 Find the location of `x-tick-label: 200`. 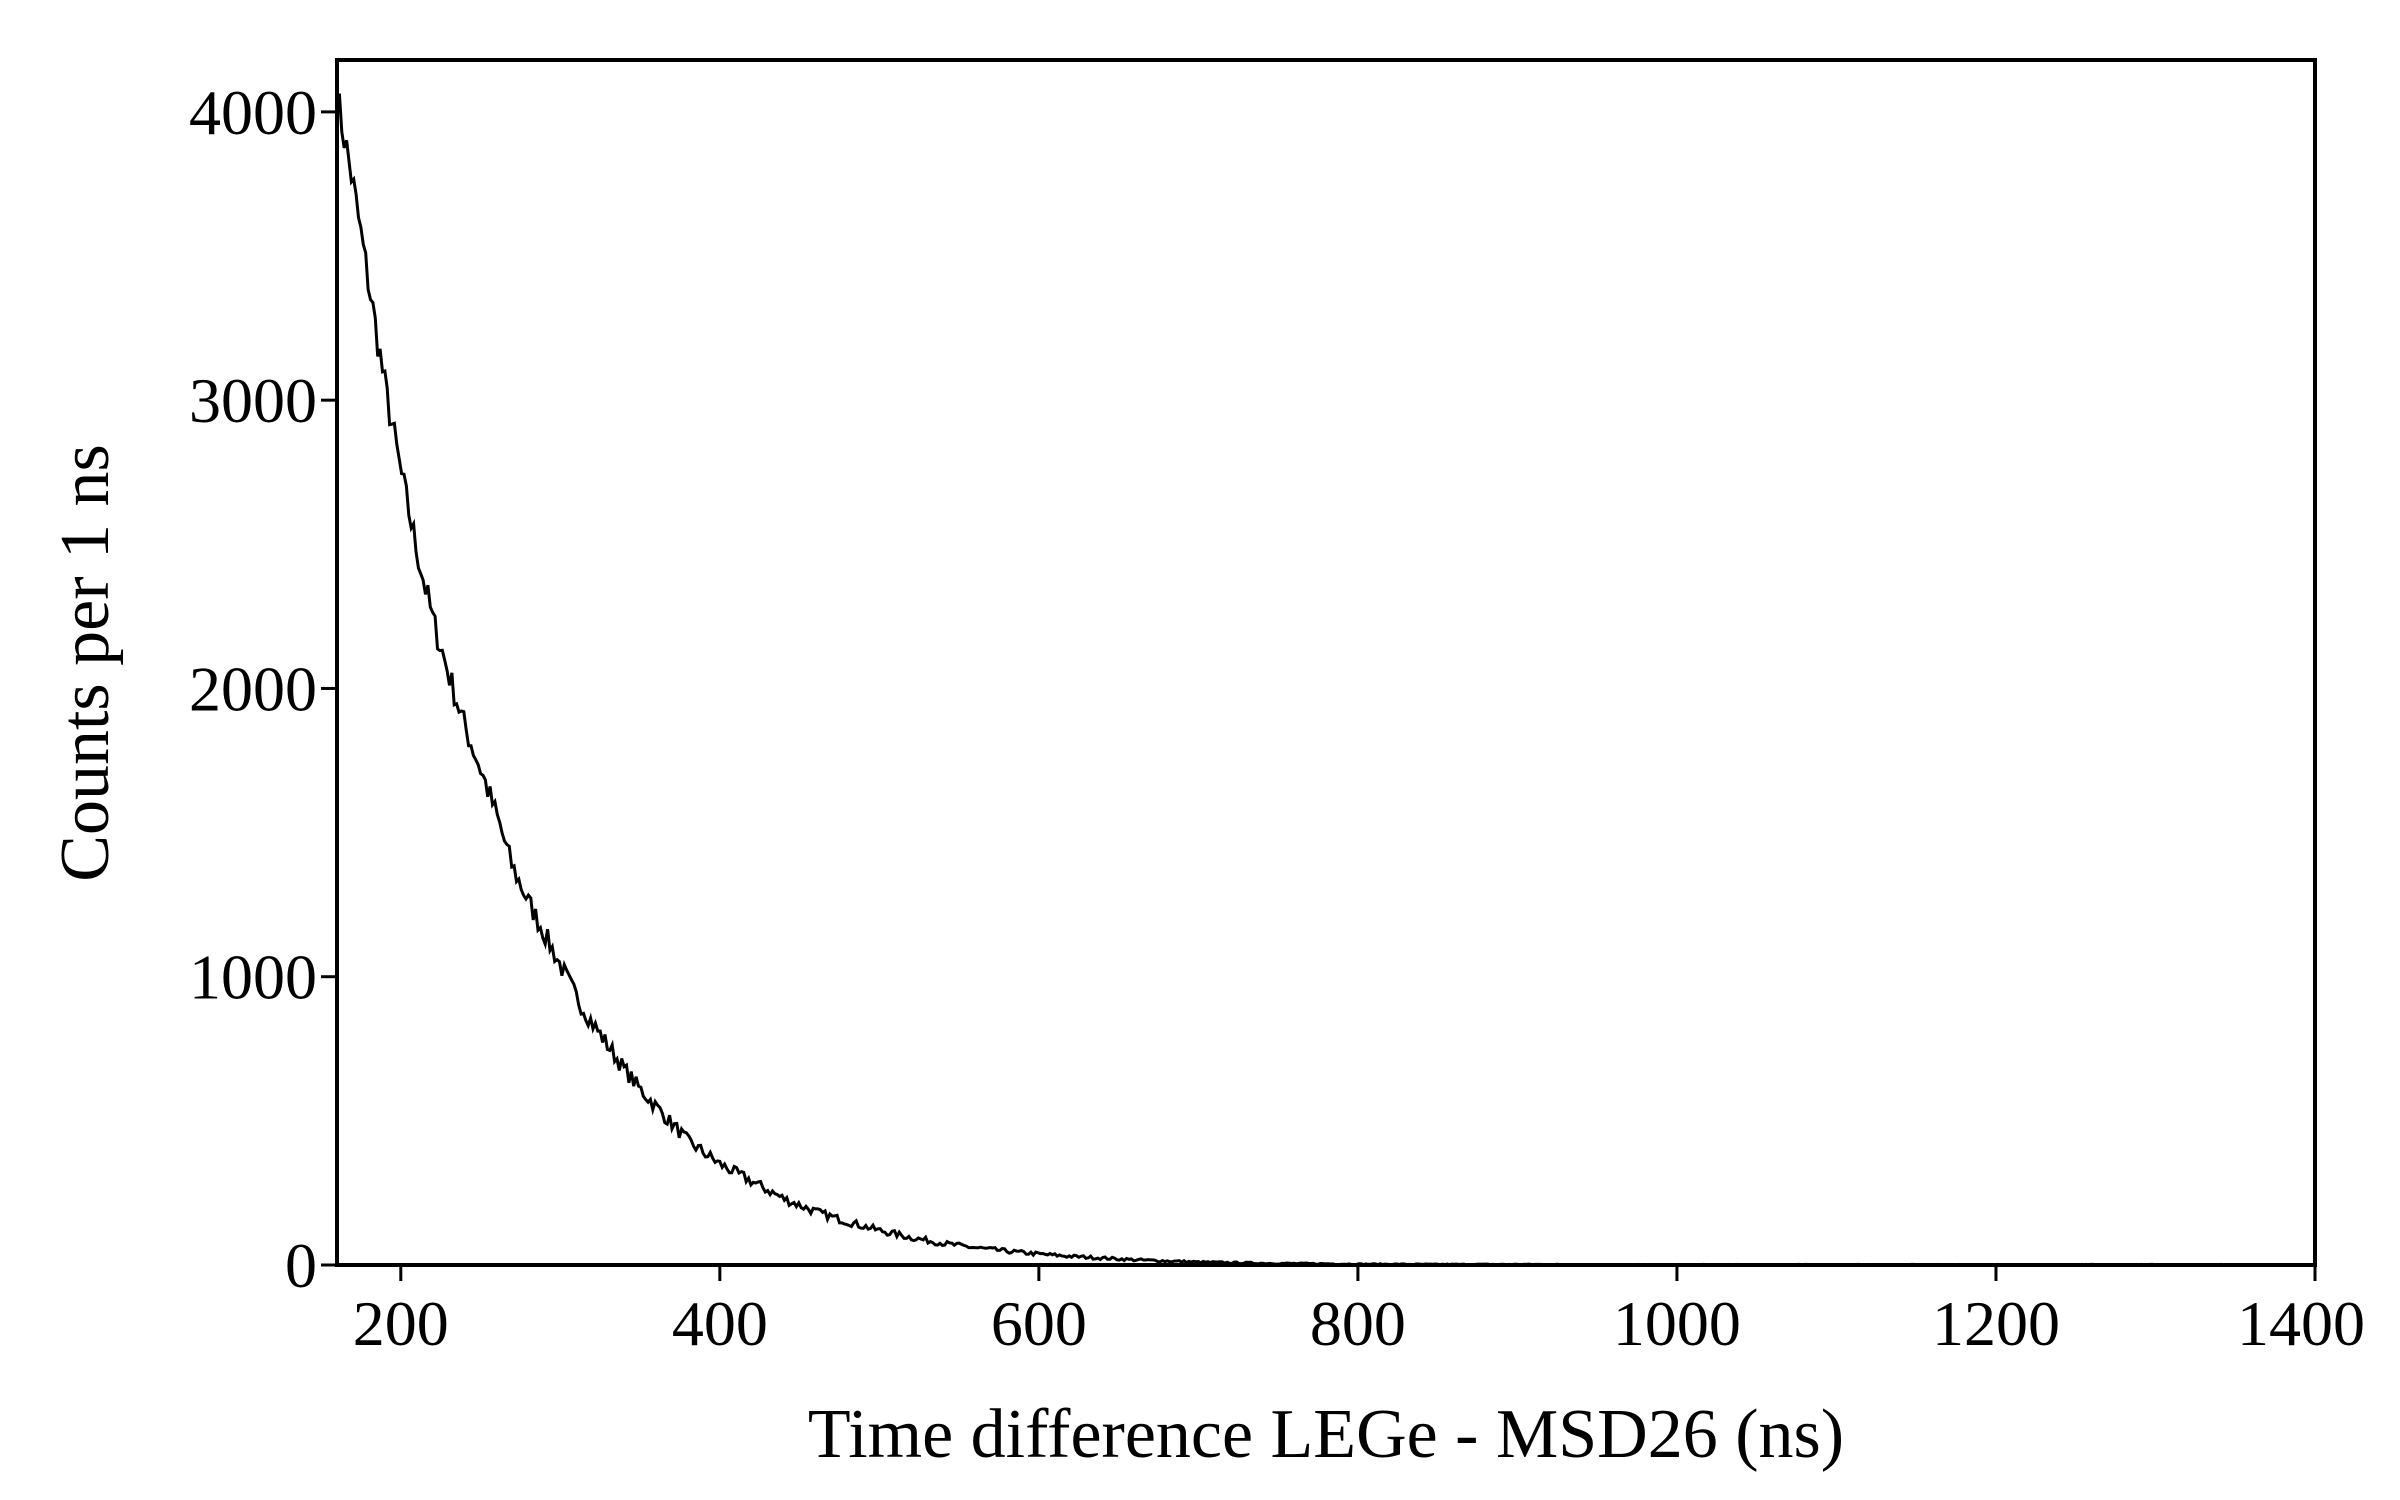

x-tick-label: 200 is located at coordinates (401, 1323).